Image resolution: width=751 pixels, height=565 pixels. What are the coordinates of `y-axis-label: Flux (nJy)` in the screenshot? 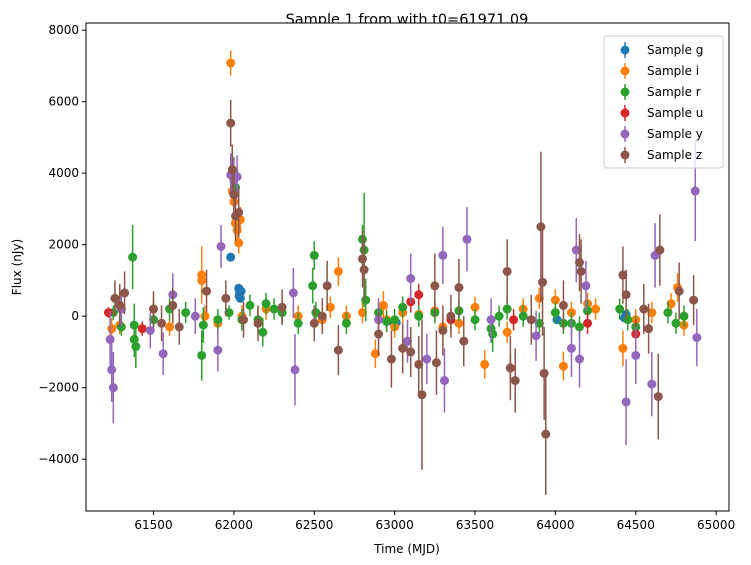 It's located at (17, 267).